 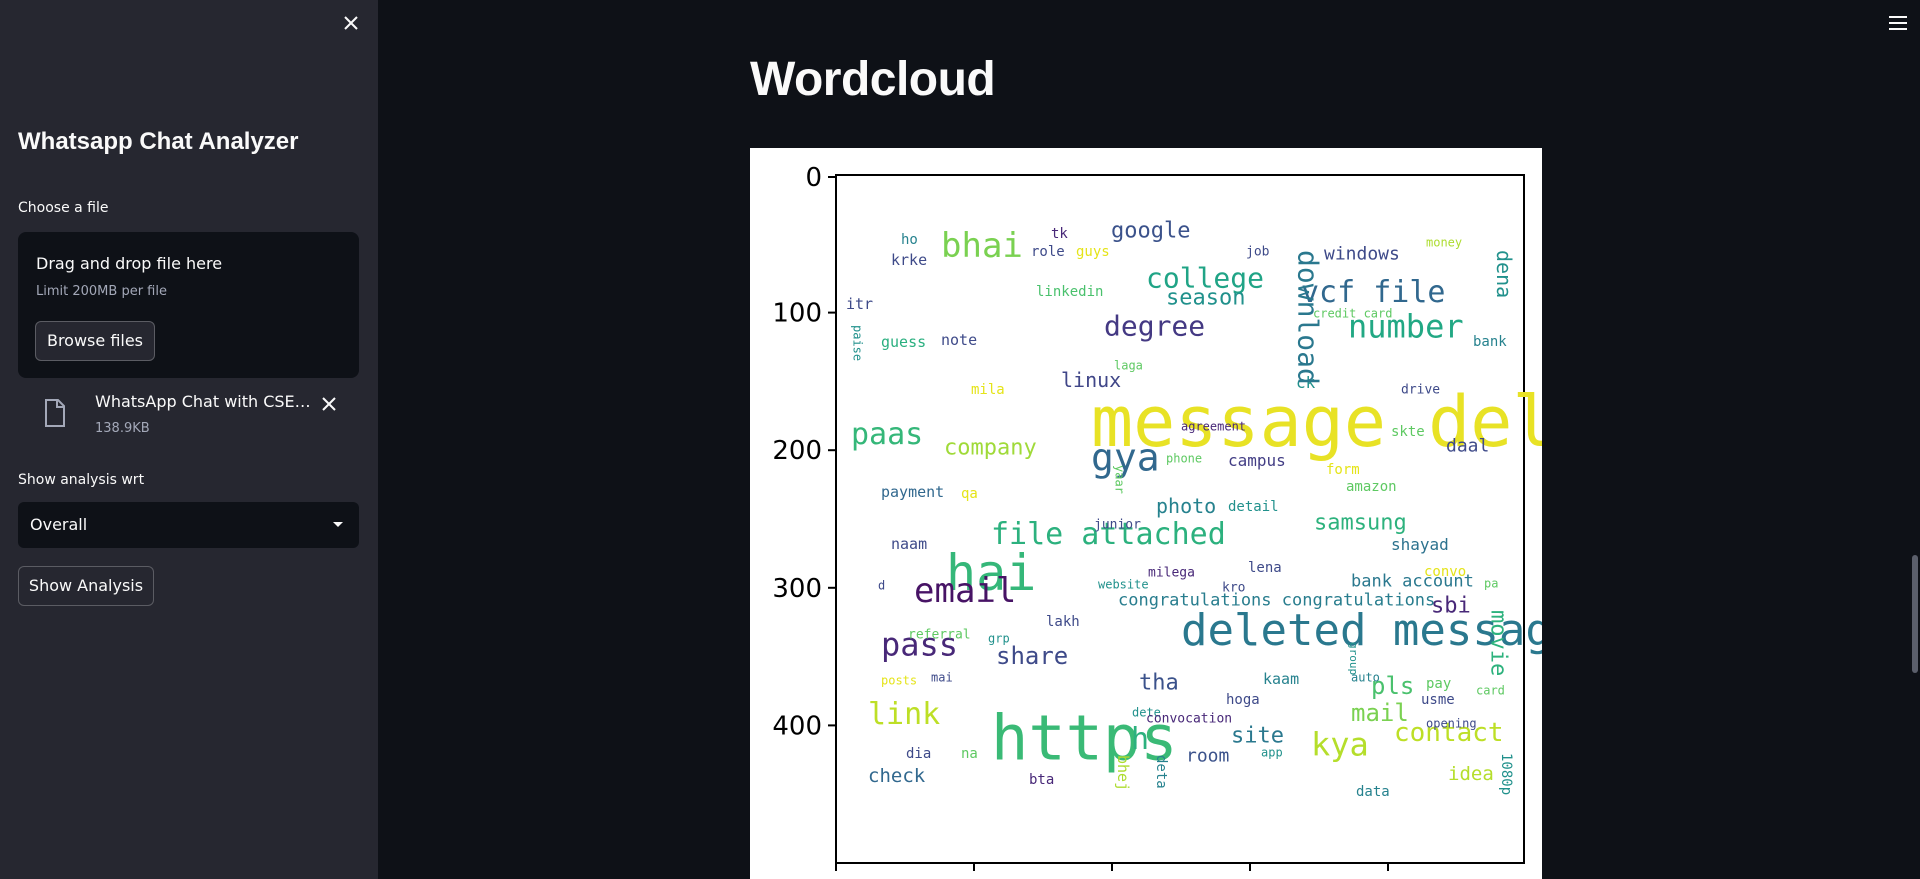 I want to click on wordcloud-word: grp, so click(x=999, y=639).